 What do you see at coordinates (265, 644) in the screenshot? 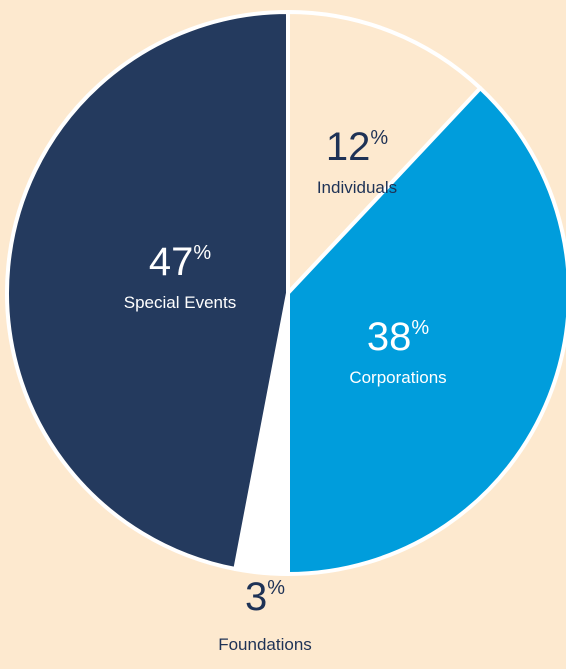
I see `category-label: Foundations` at bounding box center [265, 644].